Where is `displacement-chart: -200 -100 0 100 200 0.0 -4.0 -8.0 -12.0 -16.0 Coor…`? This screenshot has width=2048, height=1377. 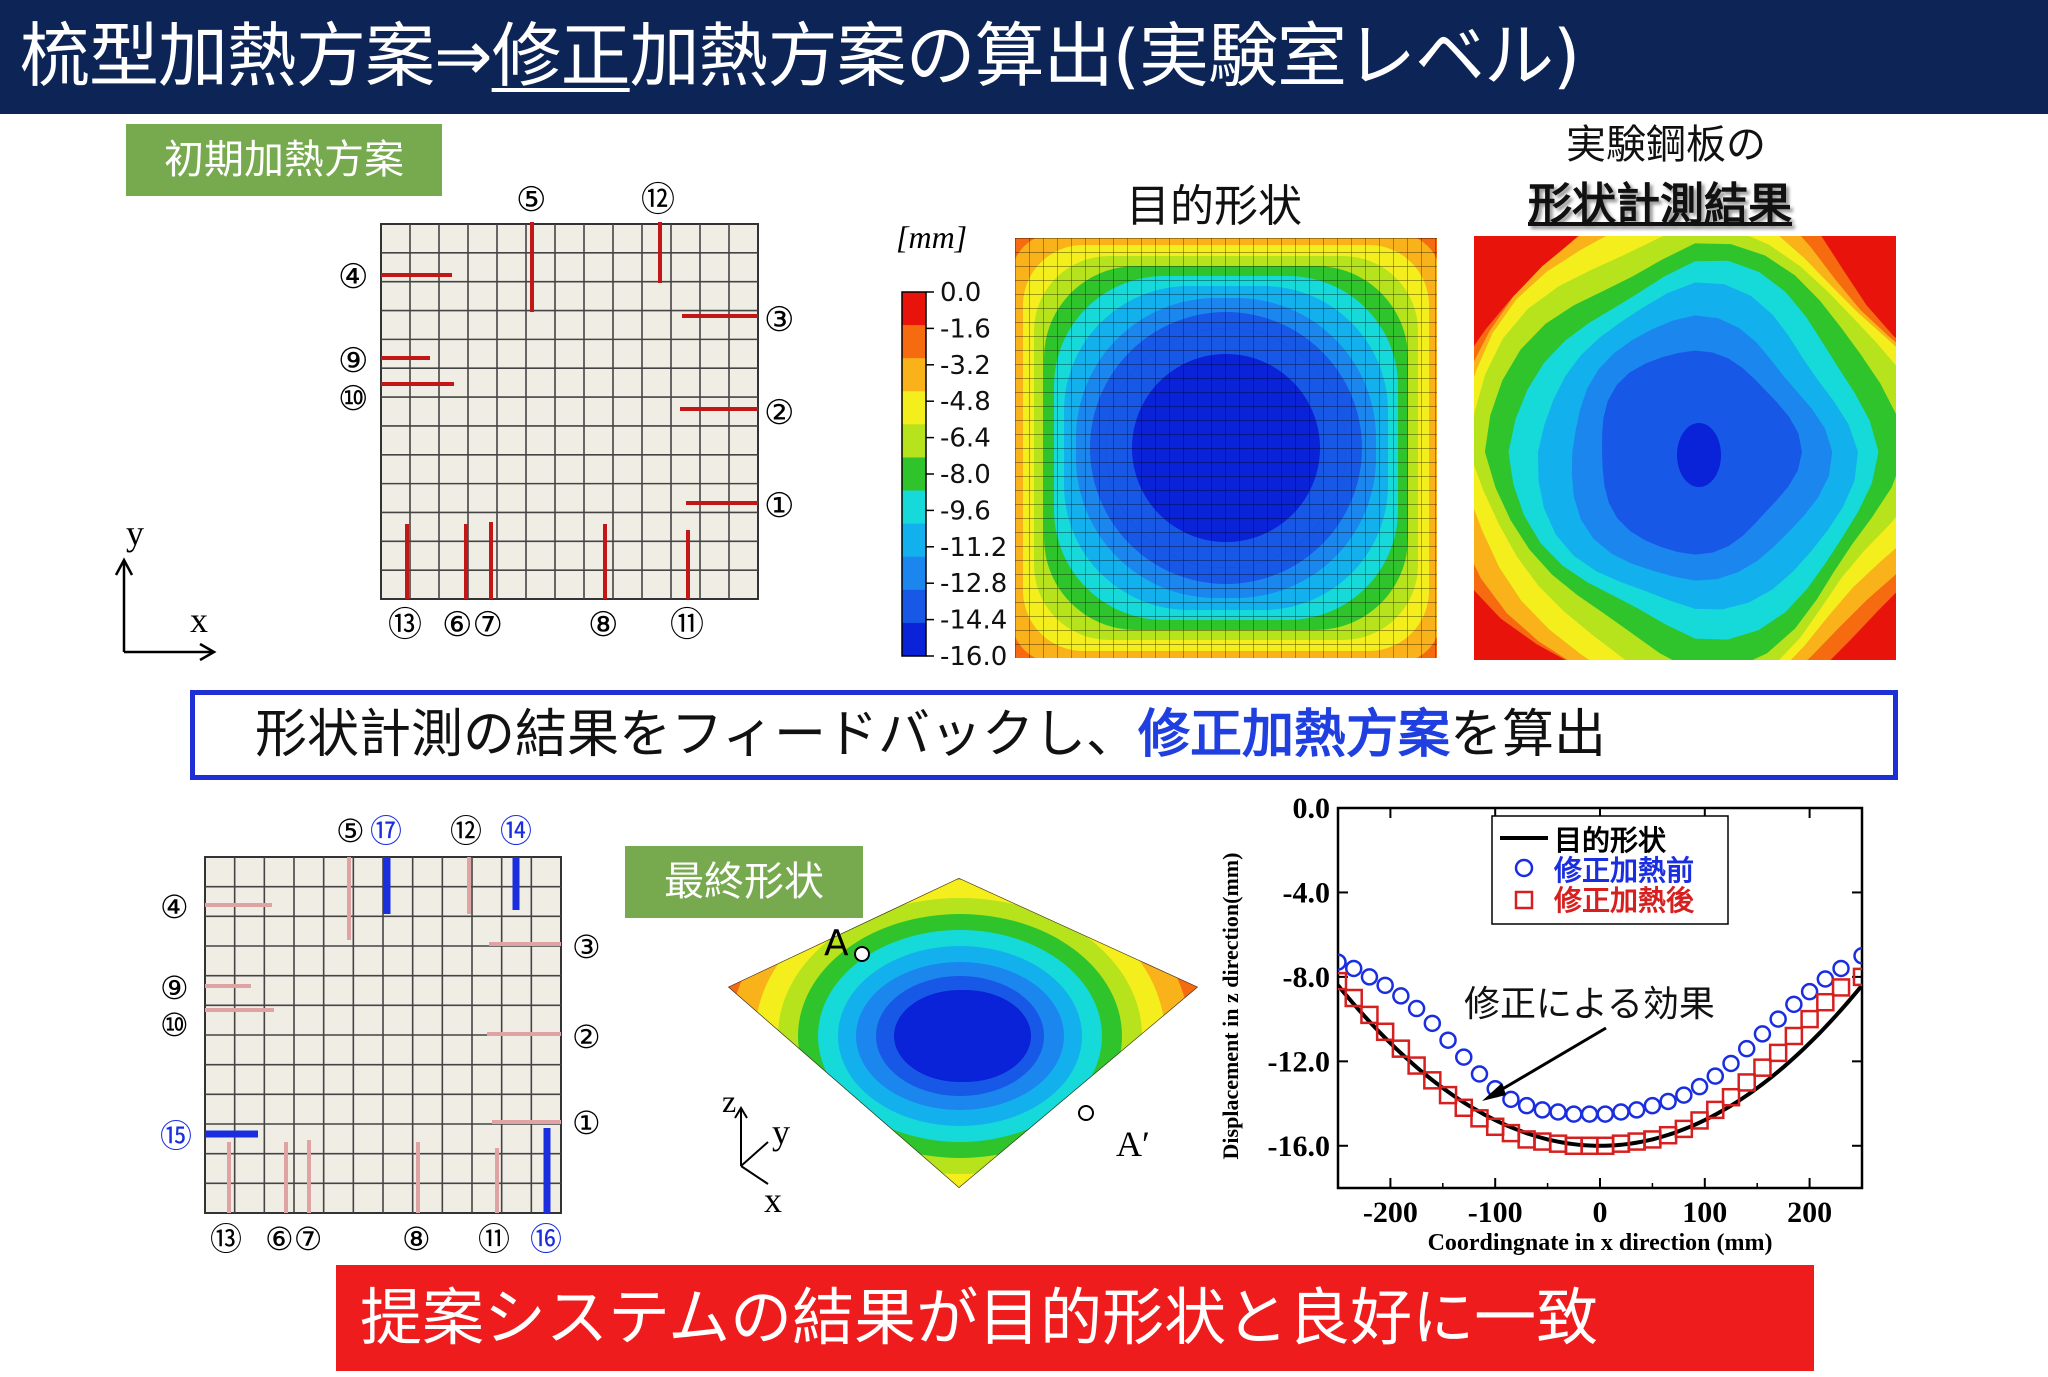 displacement-chart: -200 -100 0 100 200 0.0 -4.0 -8.0 -12.0 -16.0 Coor… is located at coordinates (1541, 1024).